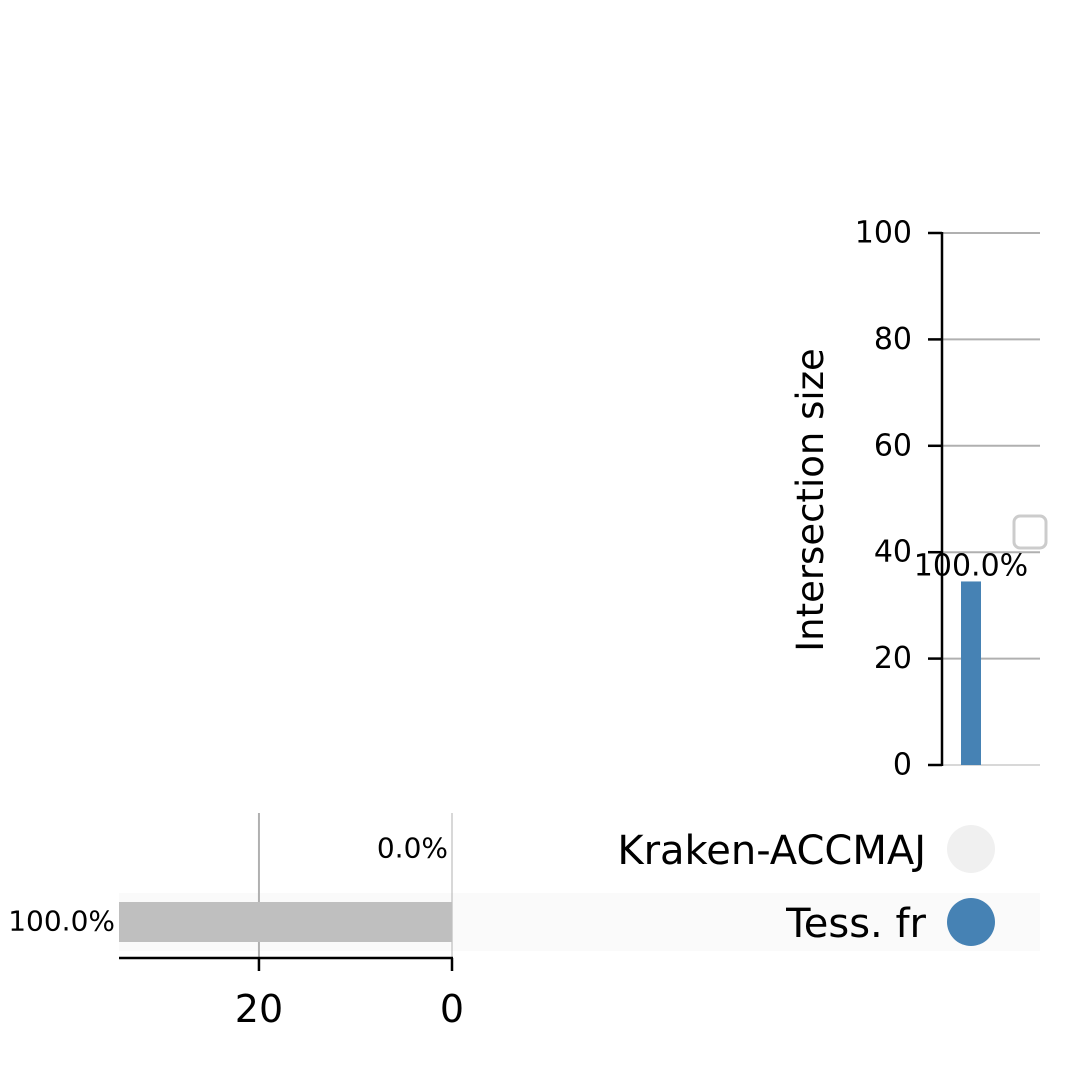  Describe the element at coordinates (971, 565) in the screenshot. I see `intersection-bar-label: 100.0%` at that location.